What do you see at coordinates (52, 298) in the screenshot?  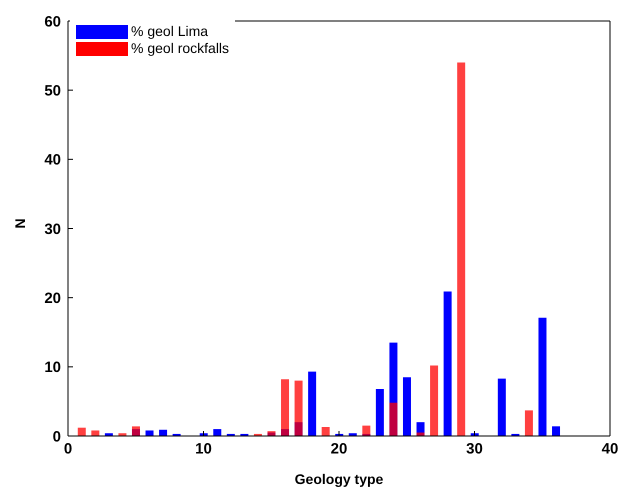 I see `y-tick-label: 20` at bounding box center [52, 298].